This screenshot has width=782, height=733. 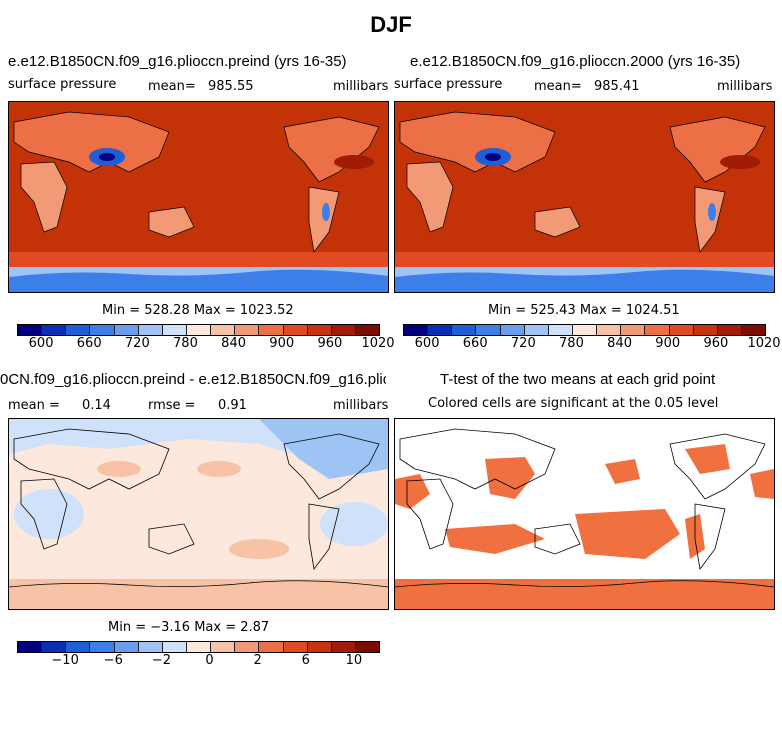 What do you see at coordinates (477, 459) in the screenshot?
I see `panel4-eurasia-outline` at bounding box center [477, 459].